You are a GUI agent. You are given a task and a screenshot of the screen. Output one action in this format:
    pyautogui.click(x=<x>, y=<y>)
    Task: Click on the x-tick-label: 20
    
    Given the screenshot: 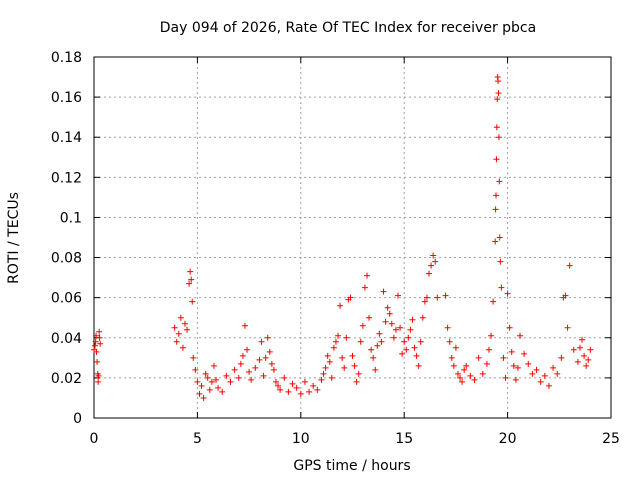 What is the action you would take?
    pyautogui.click(x=508, y=439)
    